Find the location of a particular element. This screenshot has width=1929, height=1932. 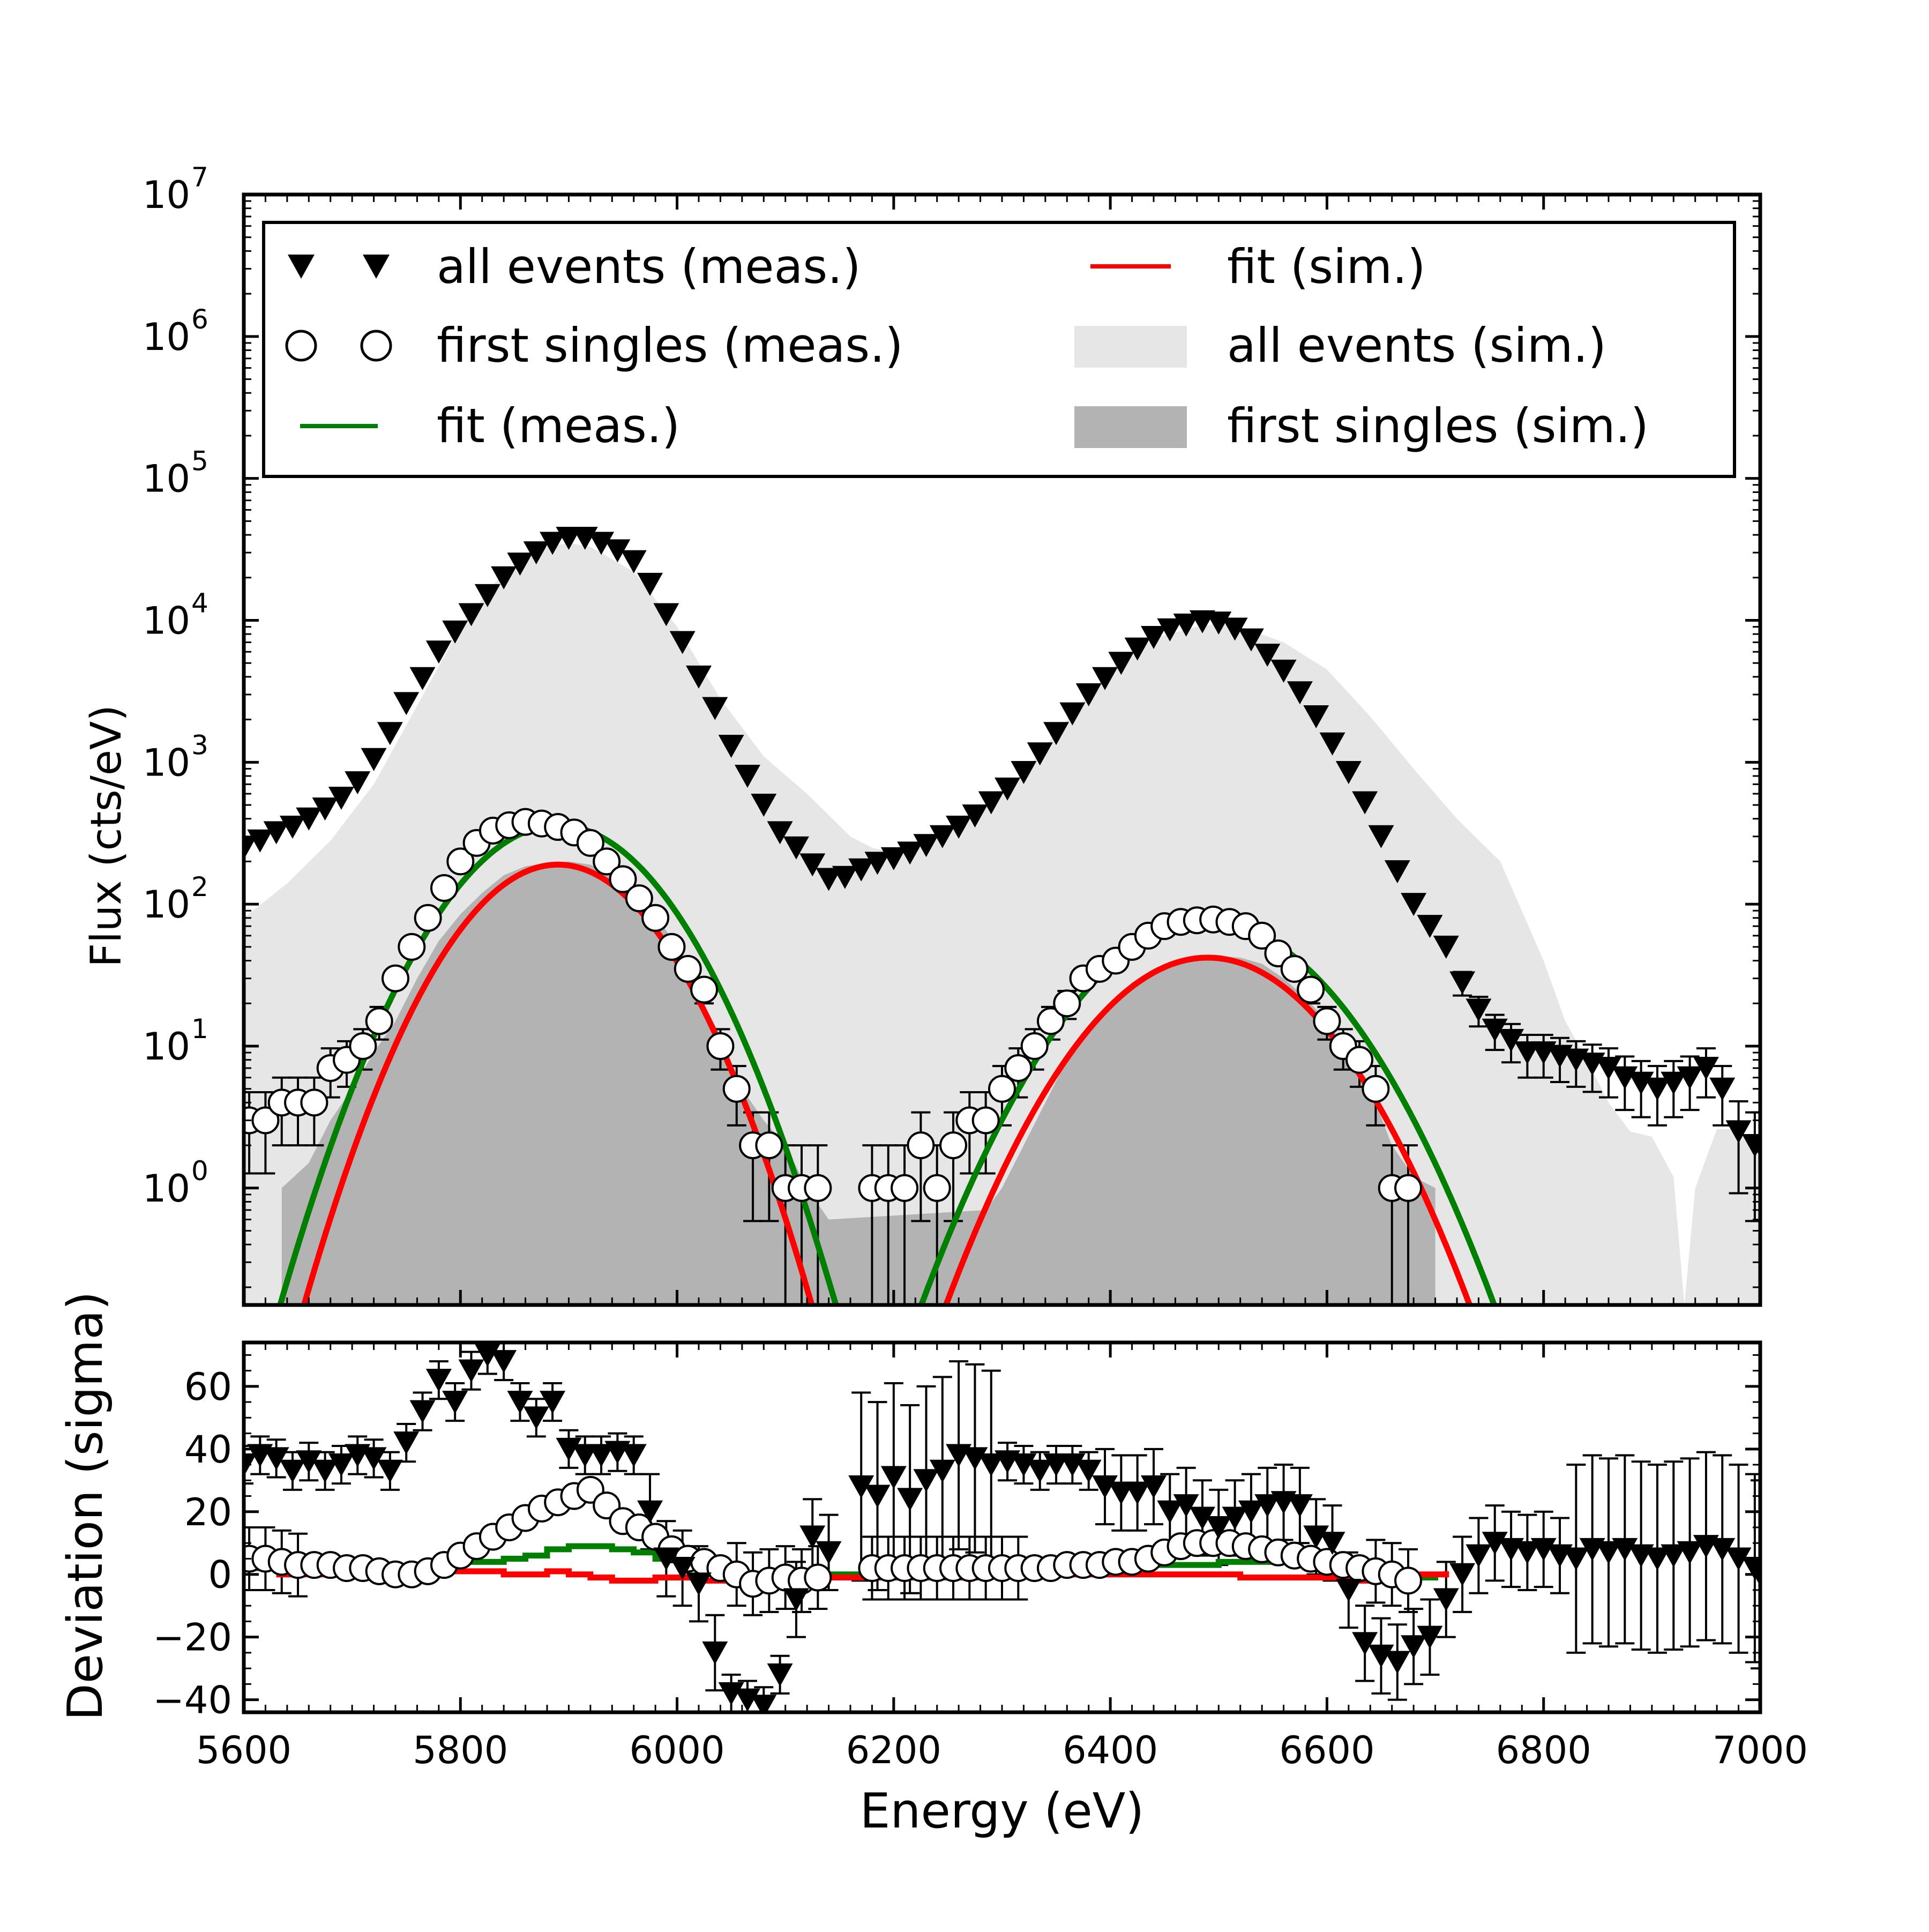

legend-label-first-meas: first singles (meas.) is located at coordinates (670, 345).